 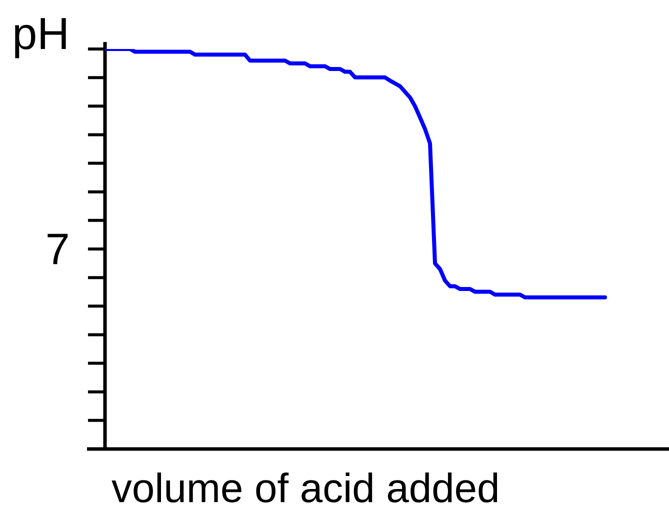 I want to click on text: 7, so click(x=58, y=249).